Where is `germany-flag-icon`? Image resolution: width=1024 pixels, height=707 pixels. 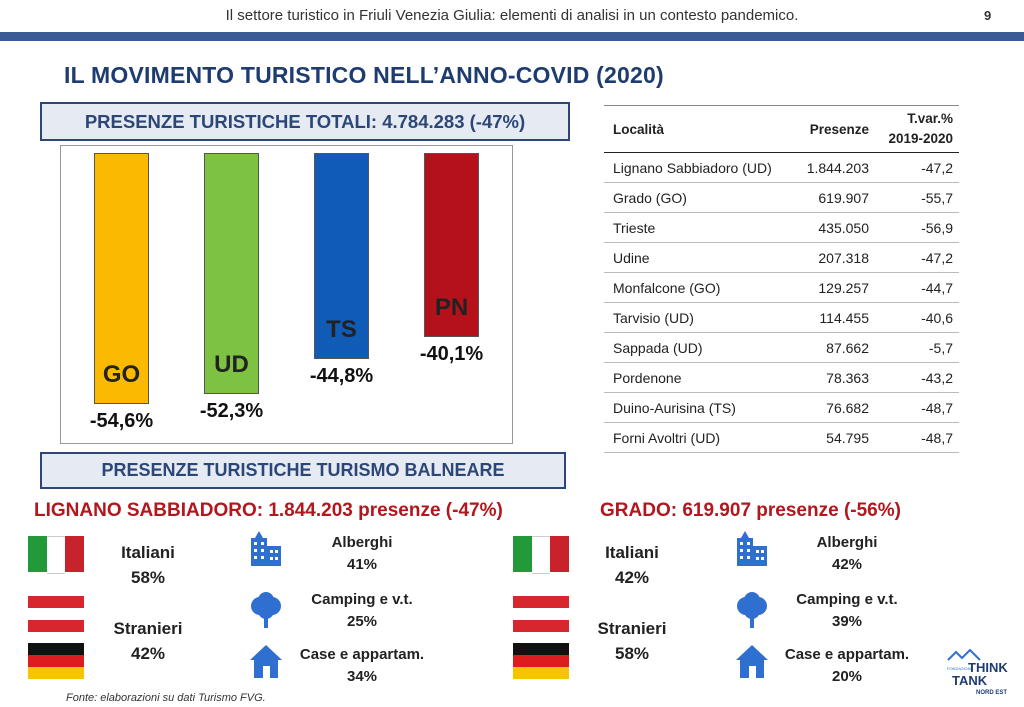
germany-flag-icon is located at coordinates (541, 661).